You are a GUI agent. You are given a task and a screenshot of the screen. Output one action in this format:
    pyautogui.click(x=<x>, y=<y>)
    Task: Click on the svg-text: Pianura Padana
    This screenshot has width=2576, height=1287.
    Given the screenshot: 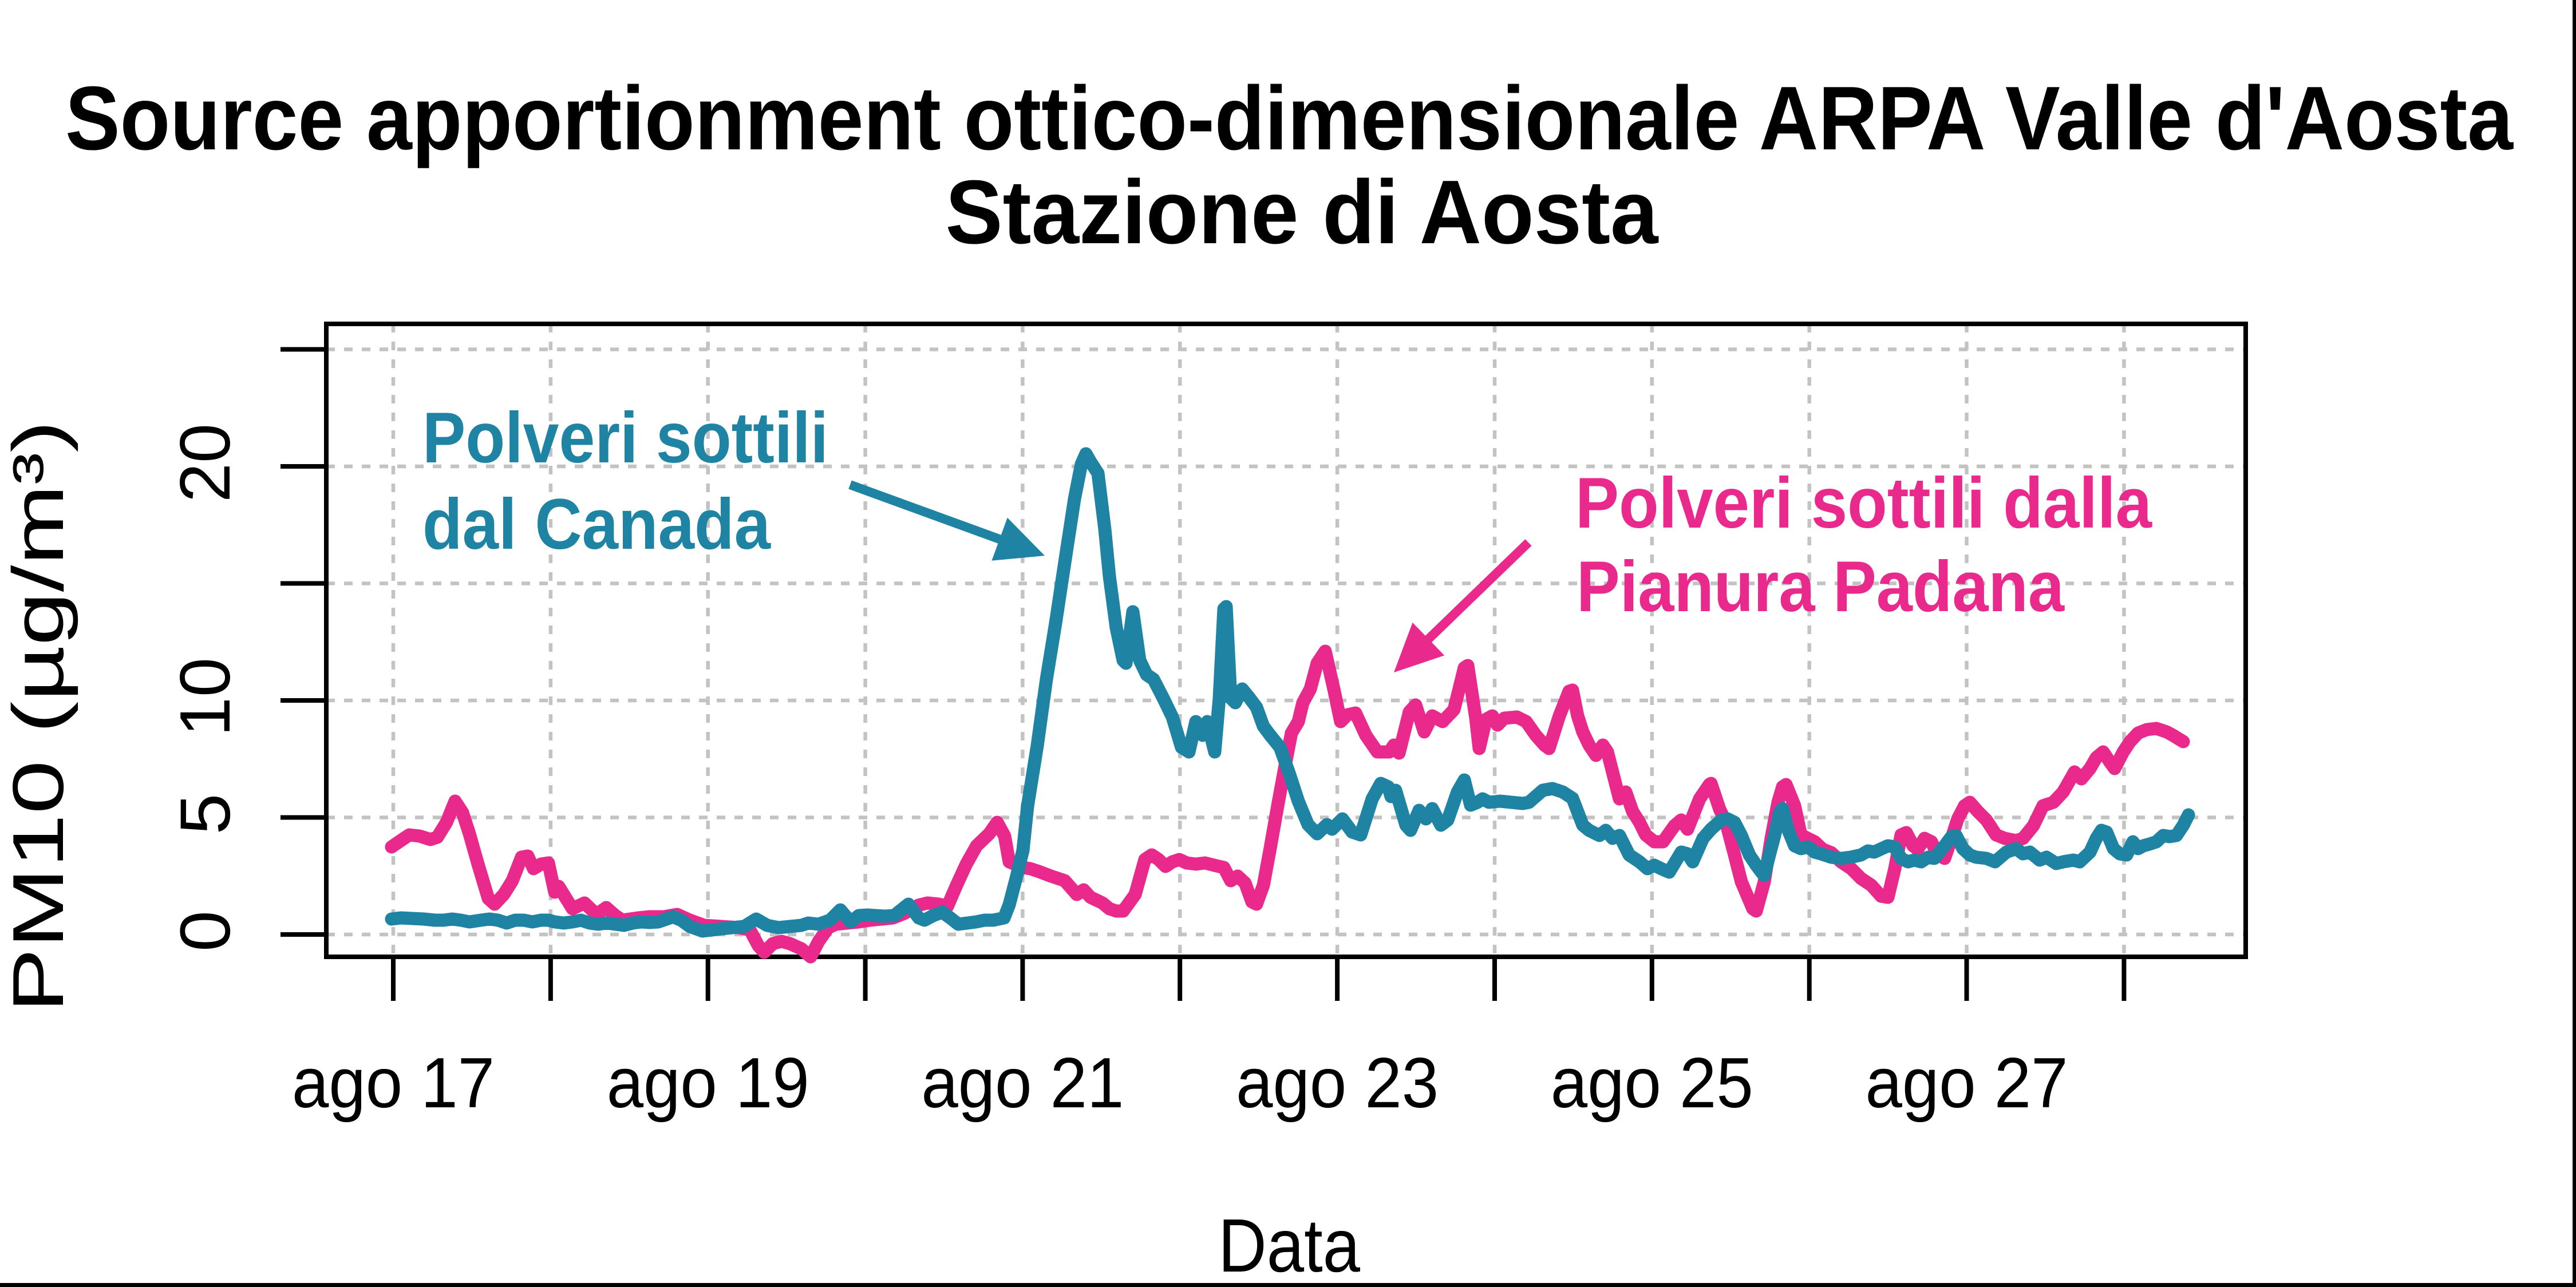 What is the action you would take?
    pyautogui.click(x=1821, y=587)
    